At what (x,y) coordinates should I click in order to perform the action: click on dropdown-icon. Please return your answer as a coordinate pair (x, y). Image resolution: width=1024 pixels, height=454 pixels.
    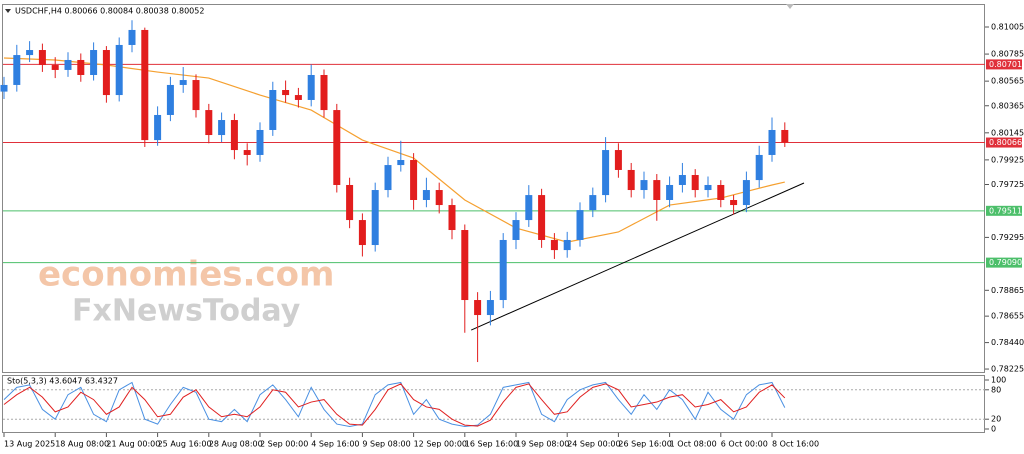
    Looking at the image, I should click on (8, 11).